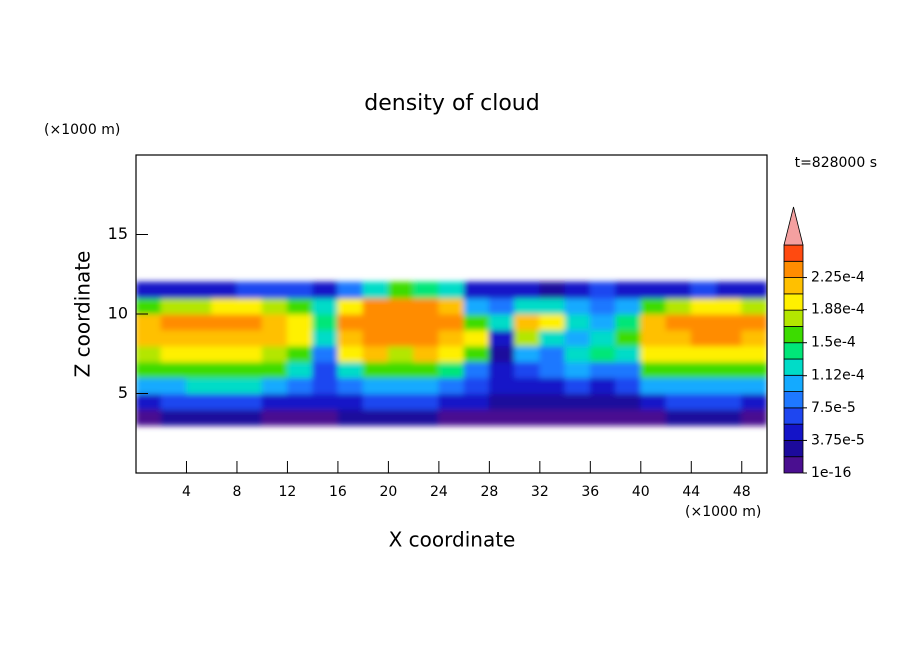 The image size is (904, 654). I want to click on chart-title: density of cloud, so click(451, 103).